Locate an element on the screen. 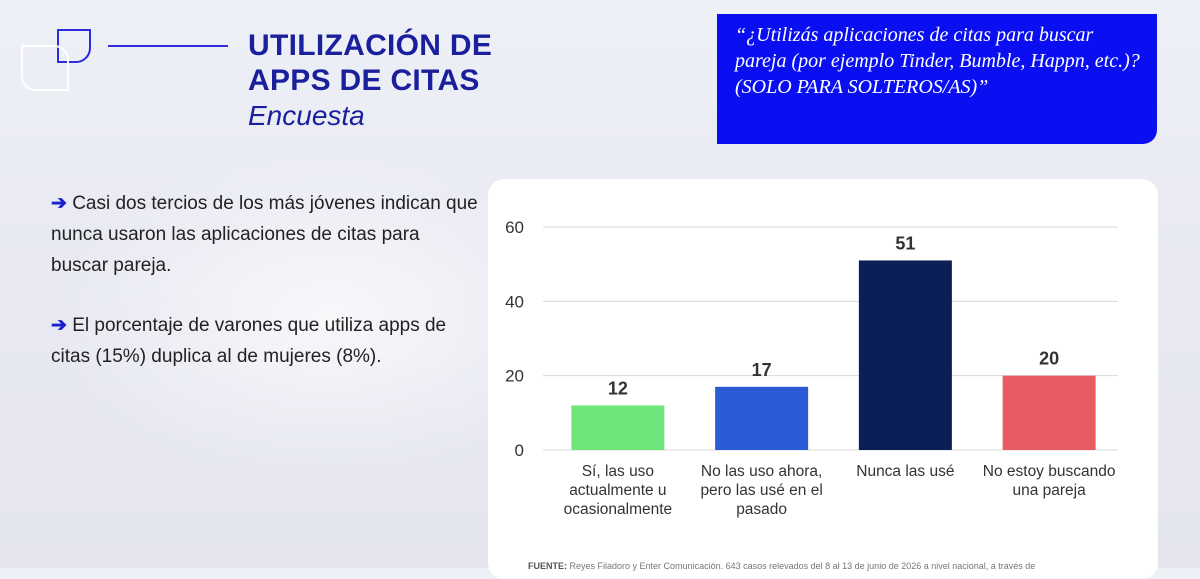 The image size is (1200, 579). title-line-1: UTILIZACIÓN DE is located at coordinates (370, 45).